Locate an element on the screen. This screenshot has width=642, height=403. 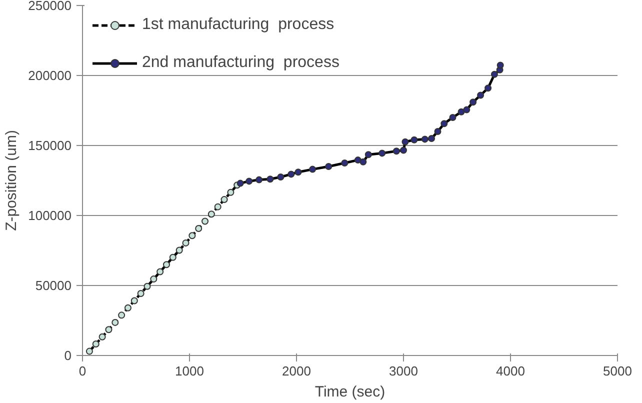
y-tick-label: 0 is located at coordinates (68, 355).